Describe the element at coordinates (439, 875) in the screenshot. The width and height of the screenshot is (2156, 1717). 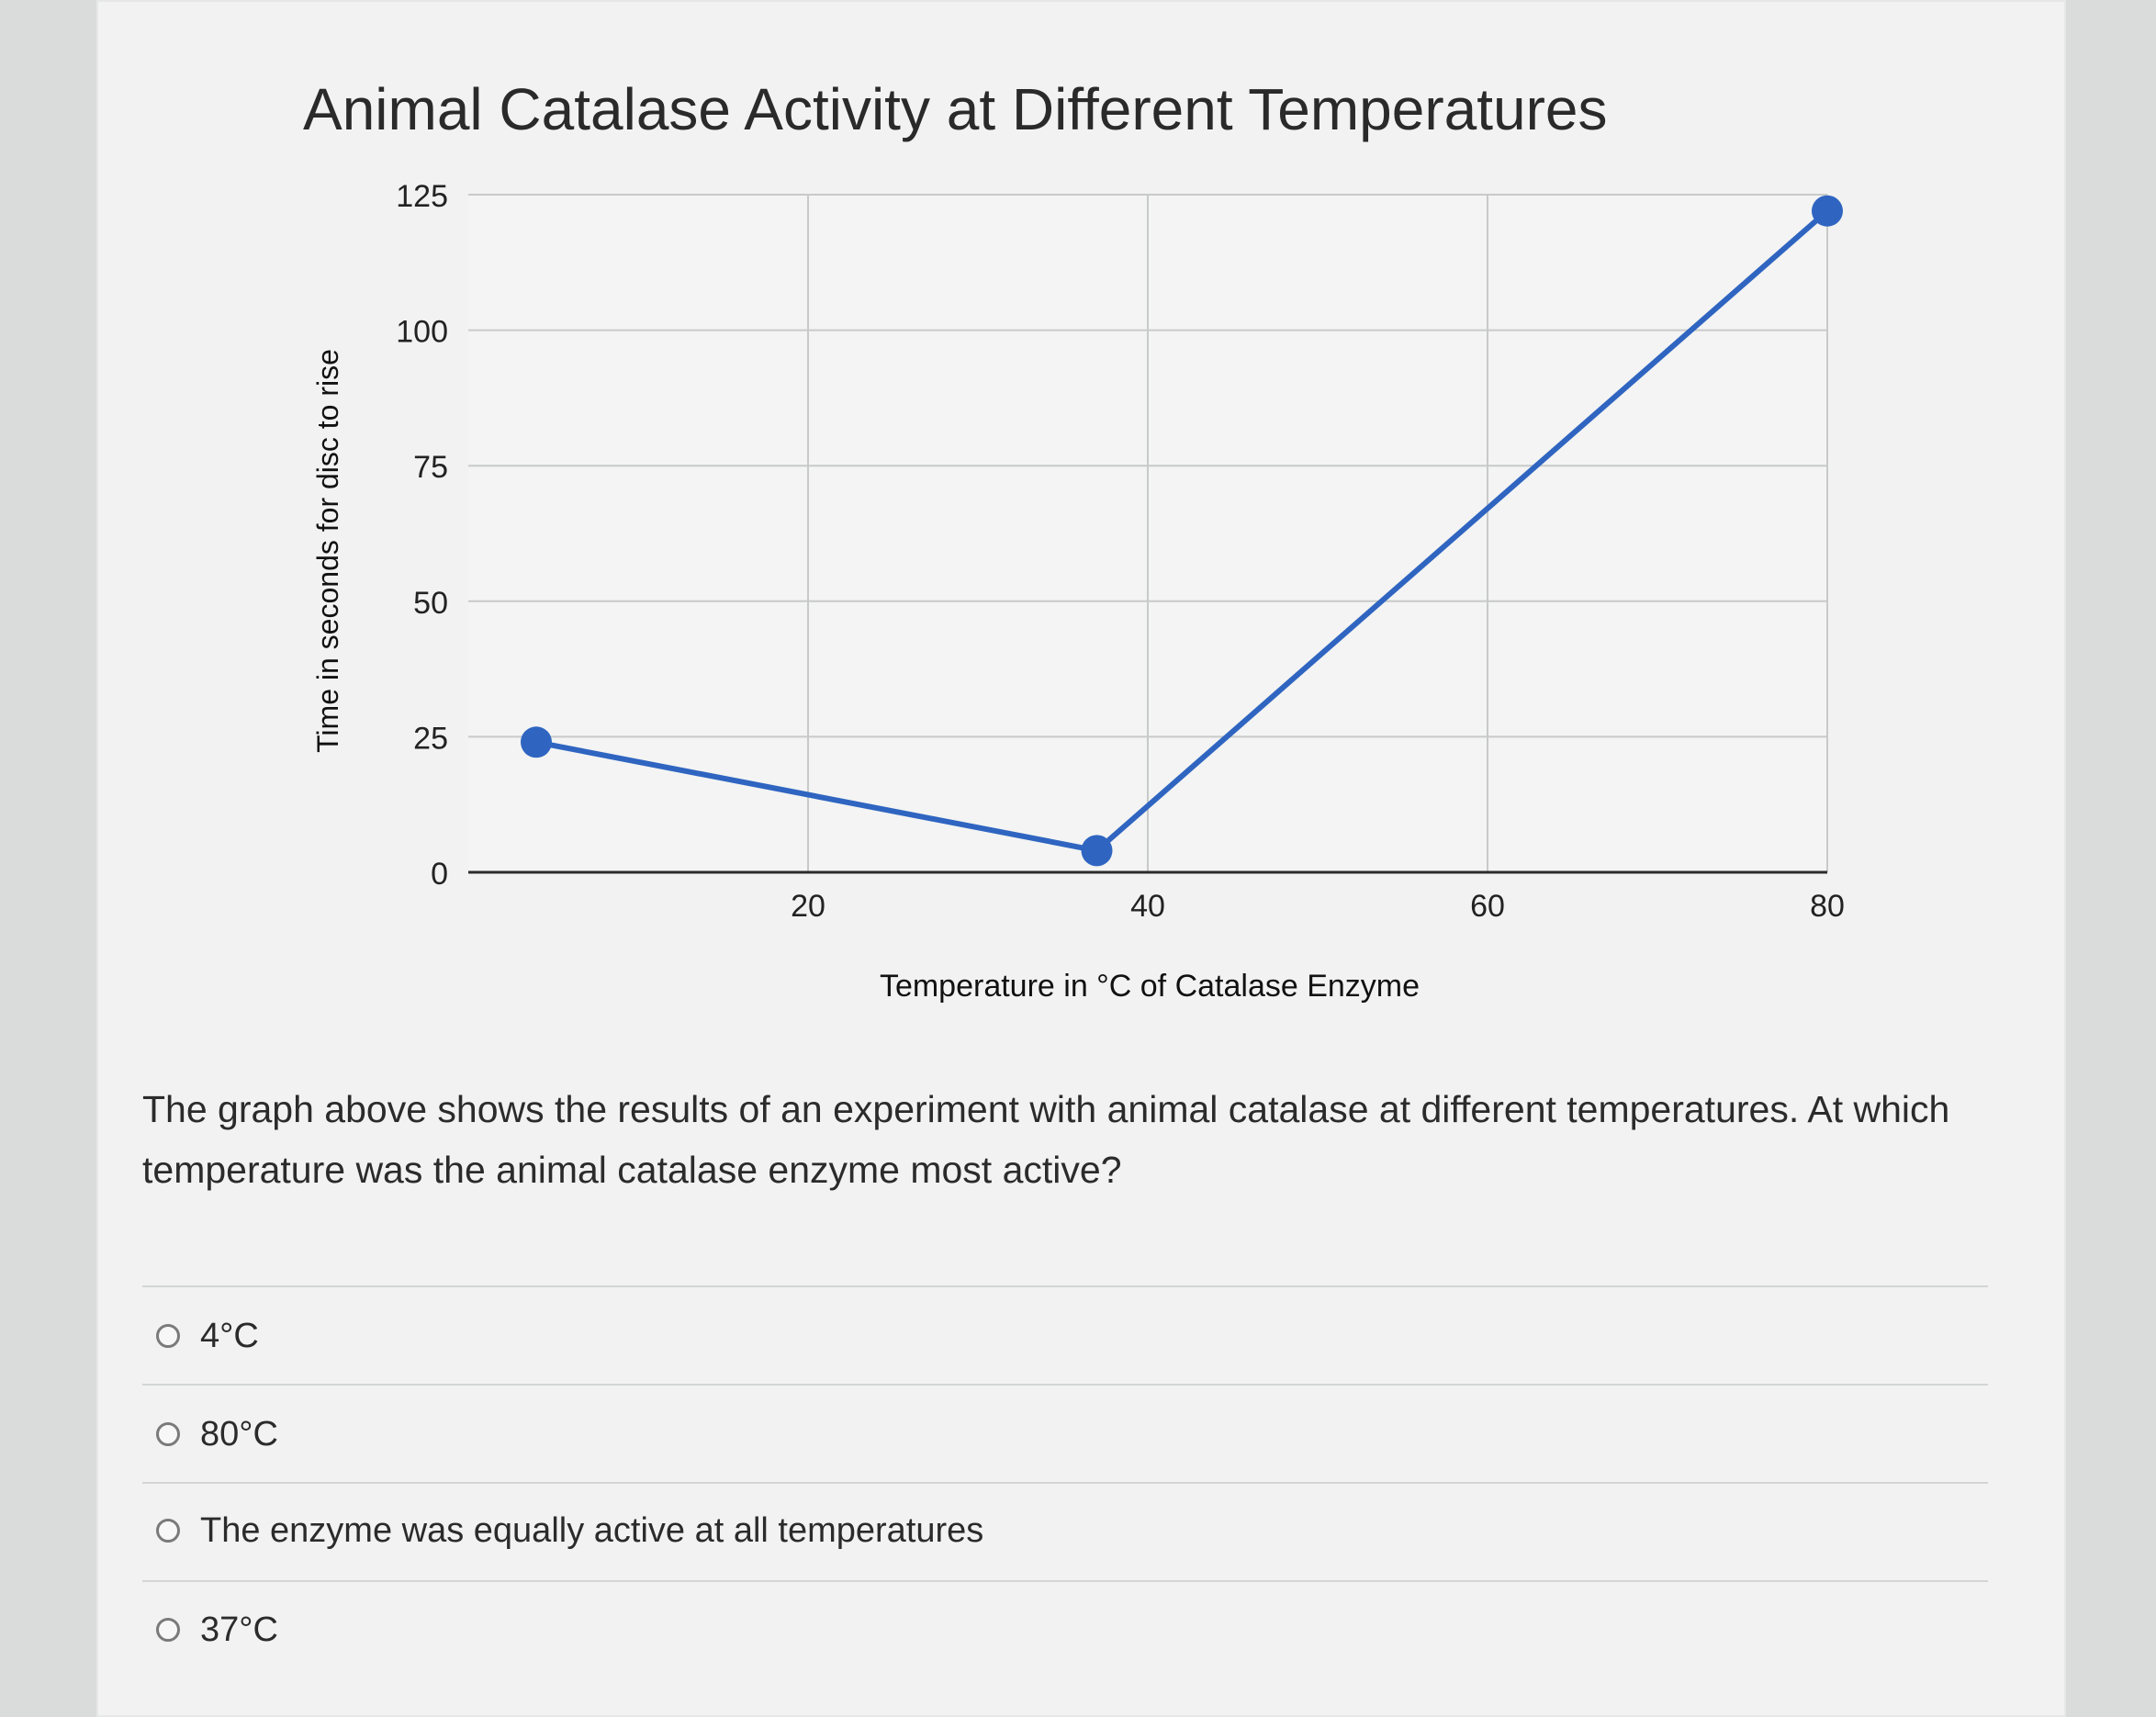
I see `y-tick-label: 0` at that location.